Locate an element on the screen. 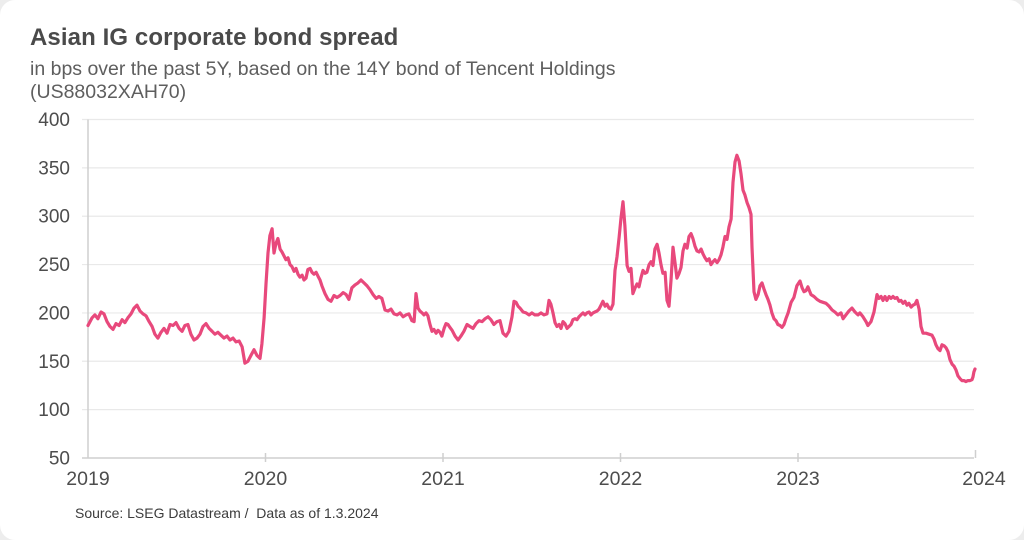  y-axis-label-100: 100 is located at coordinates (54, 410).